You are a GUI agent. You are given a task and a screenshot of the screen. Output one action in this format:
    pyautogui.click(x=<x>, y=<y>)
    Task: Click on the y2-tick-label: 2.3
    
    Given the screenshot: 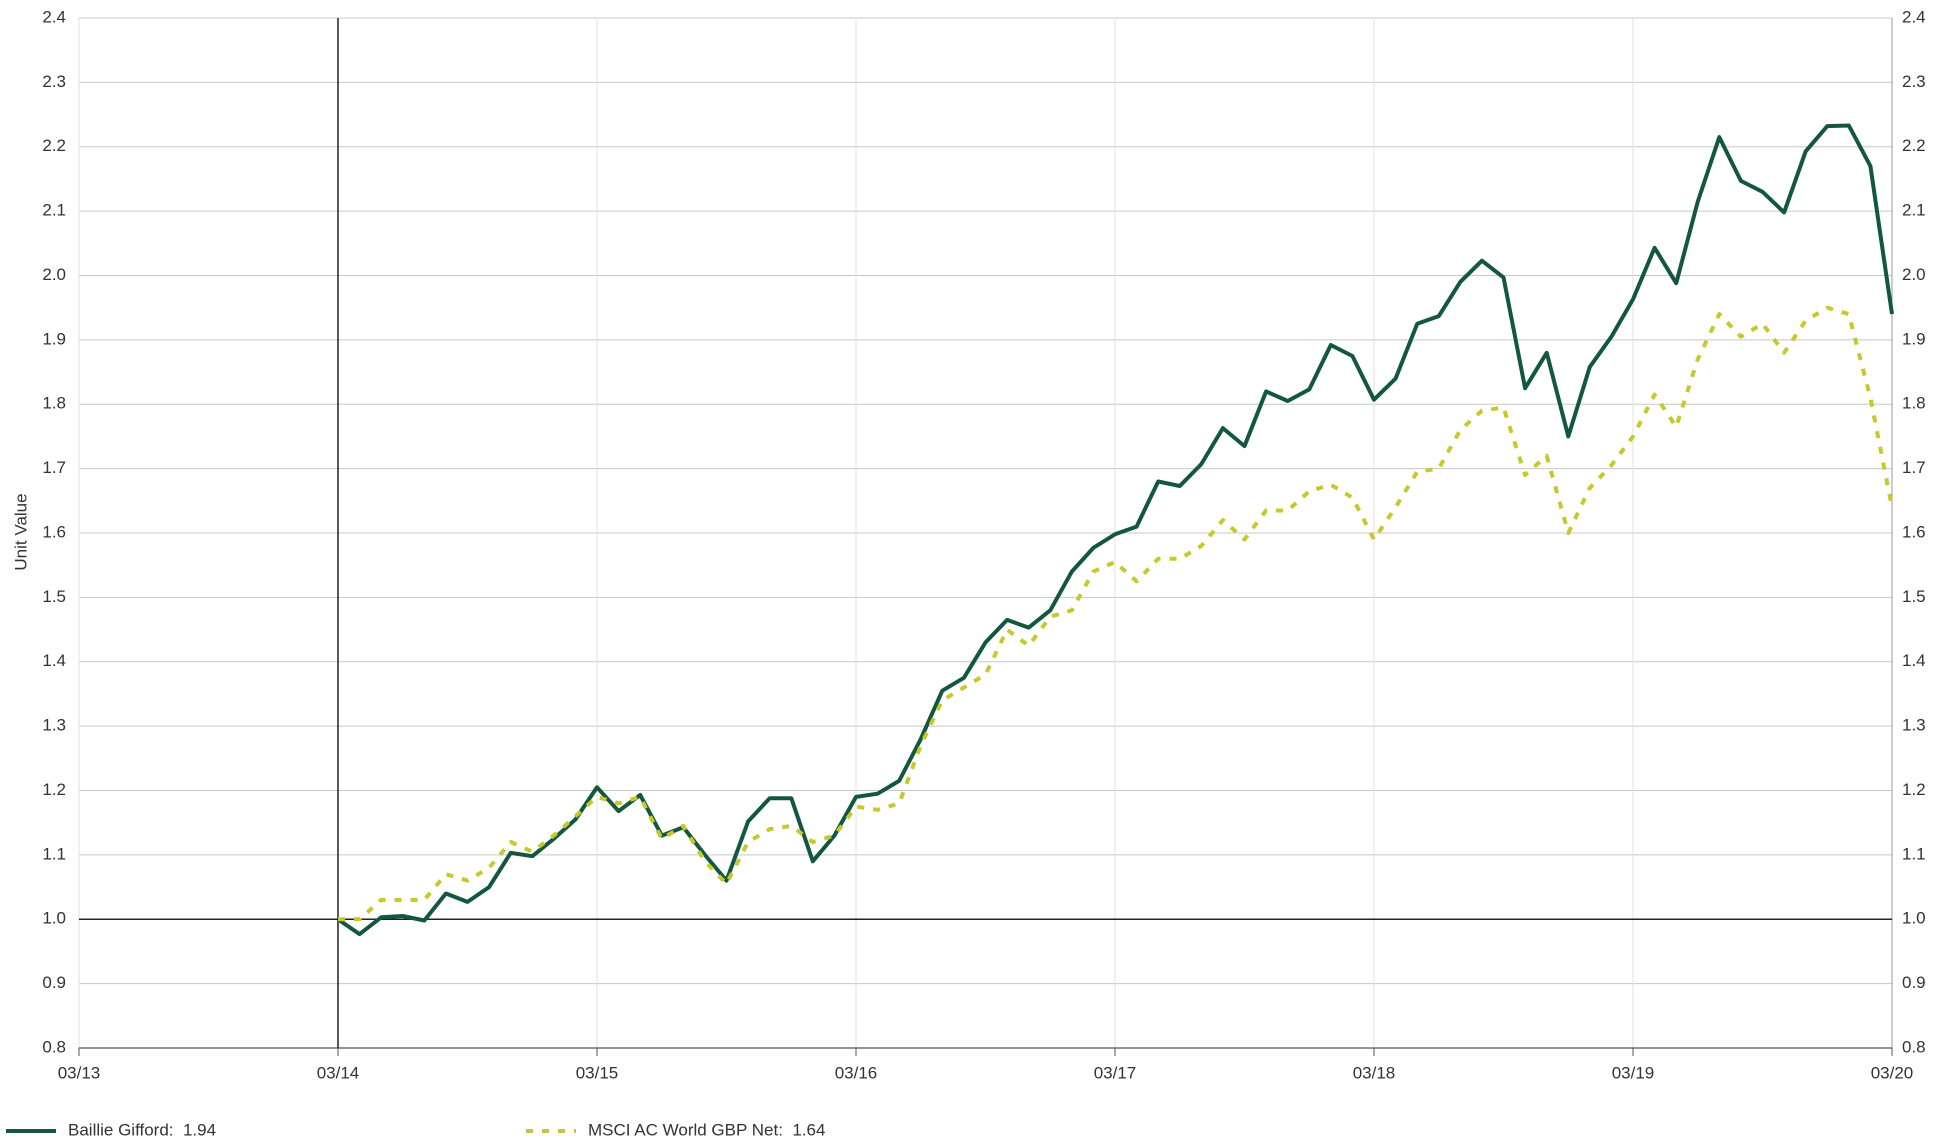 What is the action you would take?
    pyautogui.click(x=1914, y=81)
    